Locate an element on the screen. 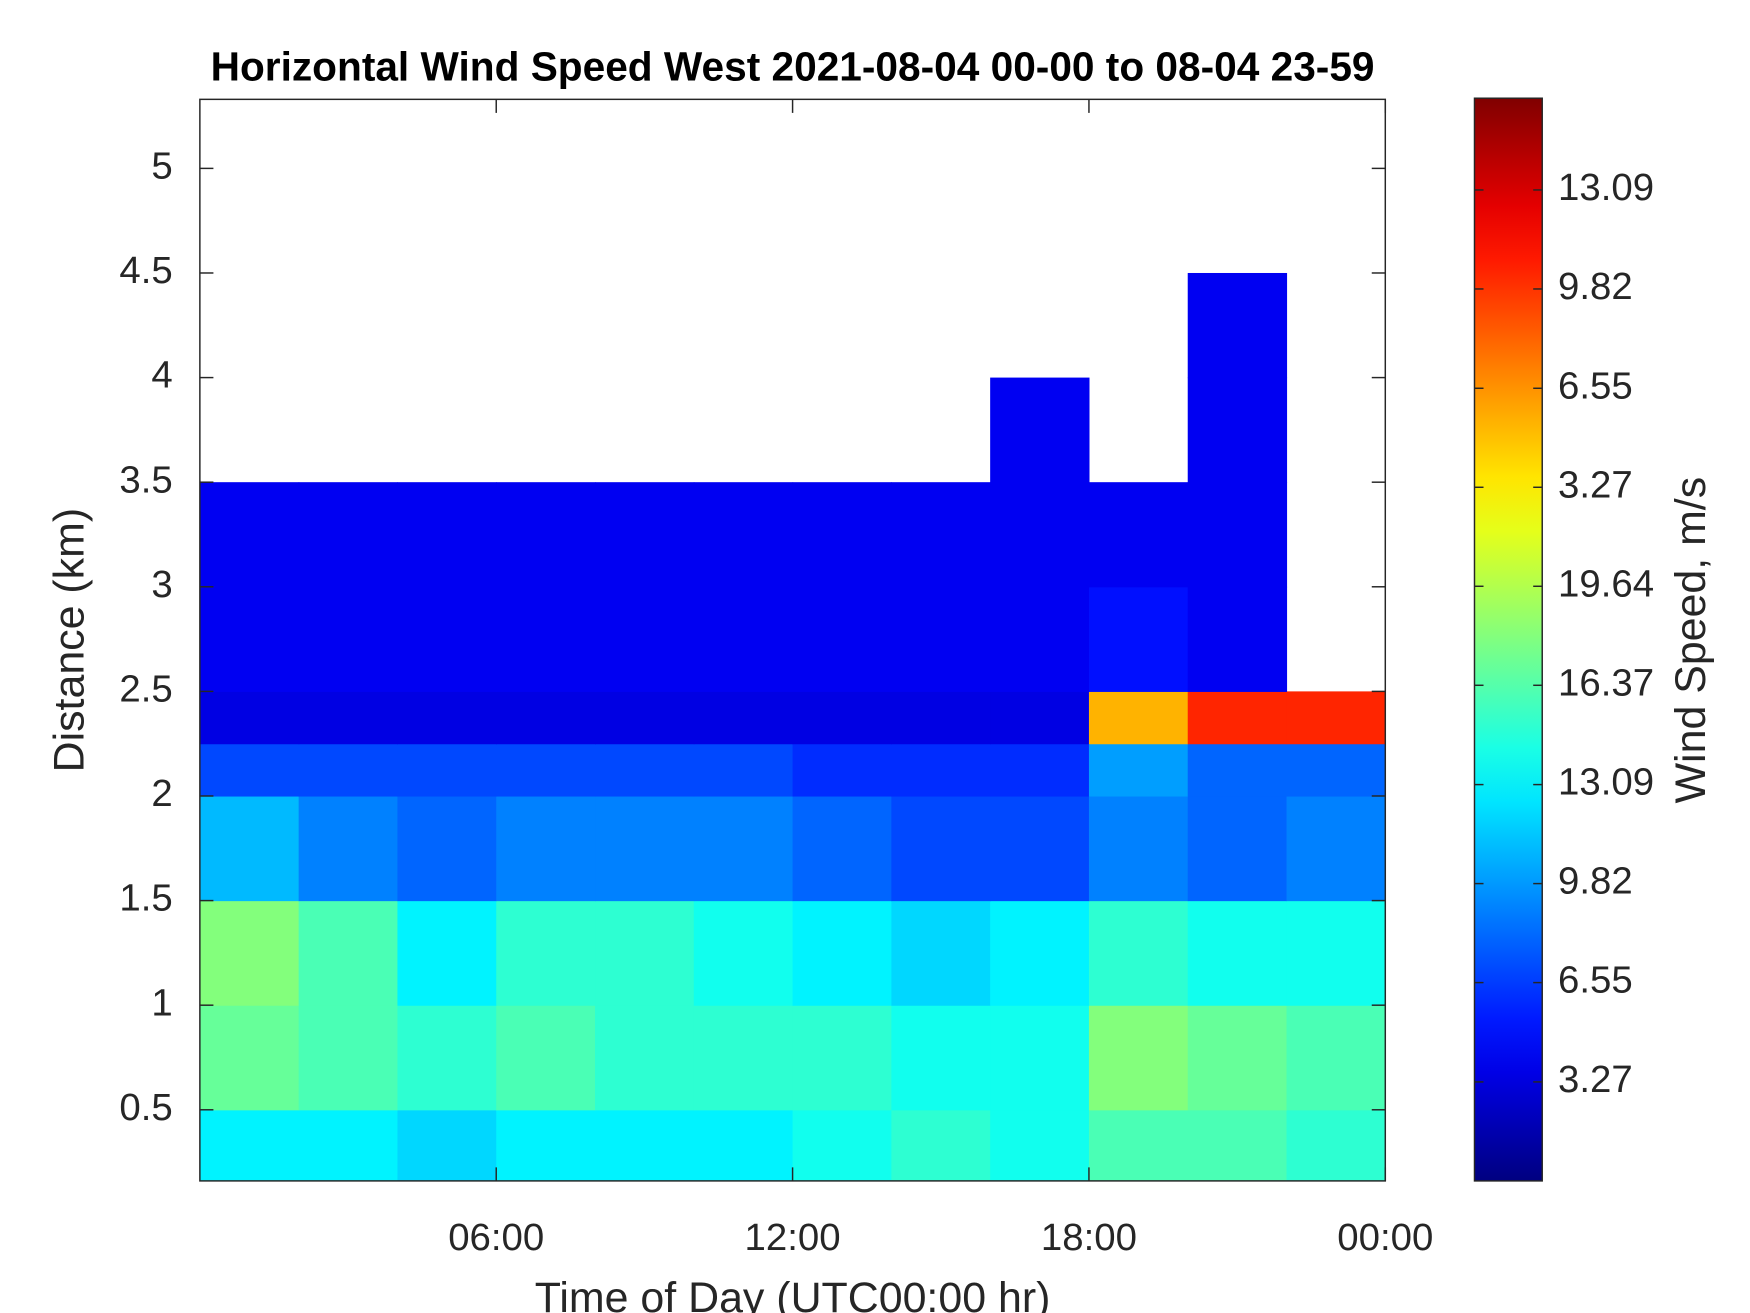  y-tick-label: 2.5 is located at coordinates (145, 689).